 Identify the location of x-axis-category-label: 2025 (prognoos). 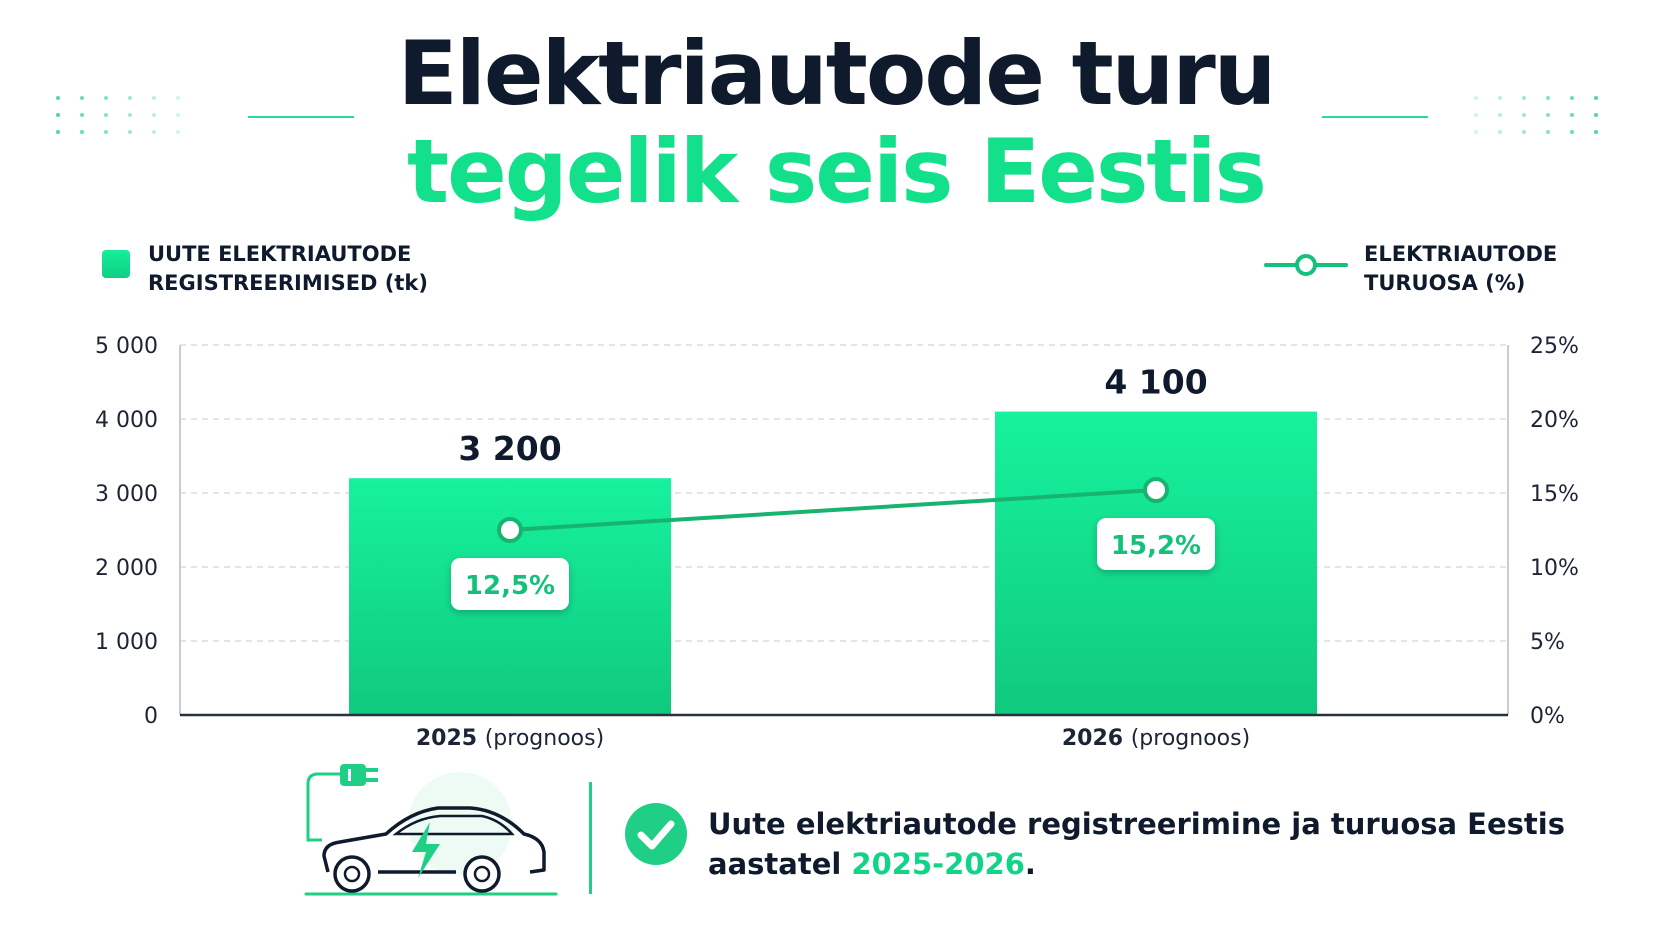
(510, 738).